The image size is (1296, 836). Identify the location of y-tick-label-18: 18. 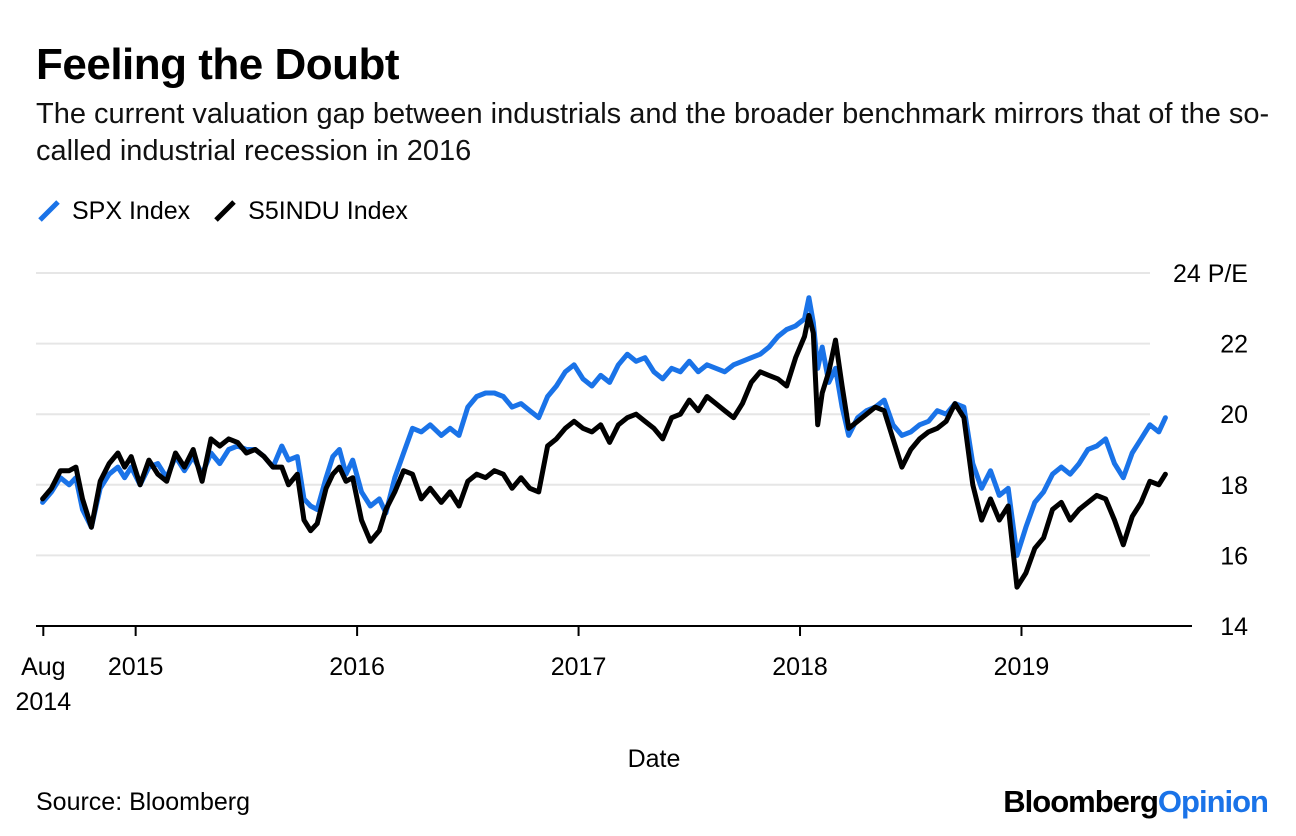
(1234, 486).